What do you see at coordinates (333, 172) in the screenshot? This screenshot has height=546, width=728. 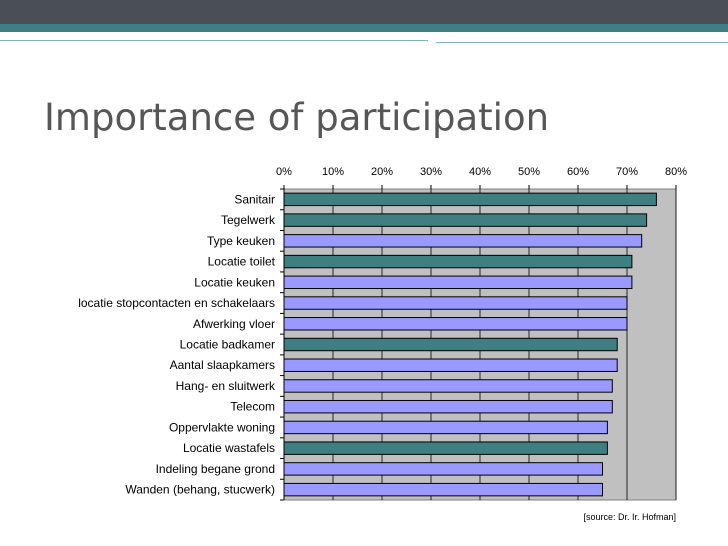 I see `x-tick-label: 10%` at bounding box center [333, 172].